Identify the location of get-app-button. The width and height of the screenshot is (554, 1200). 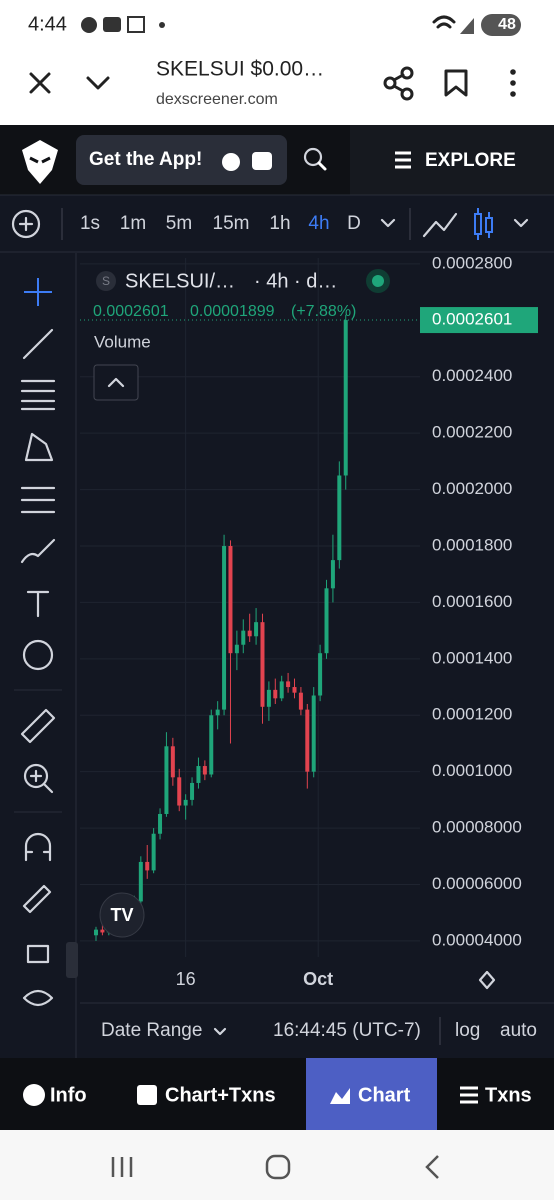
(181, 160).